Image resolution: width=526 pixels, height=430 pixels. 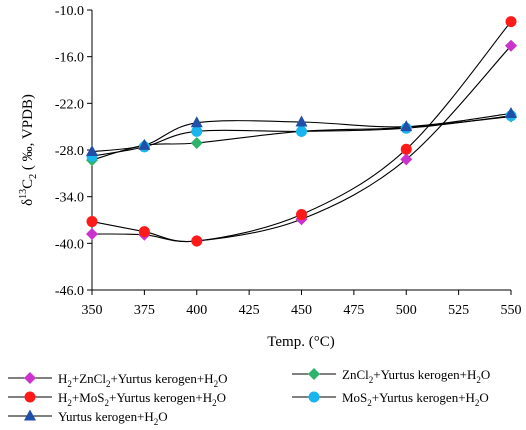 I want to click on legend-item: H2+MoS2+Yurtus kerogen+H2O, so click(x=117, y=399).